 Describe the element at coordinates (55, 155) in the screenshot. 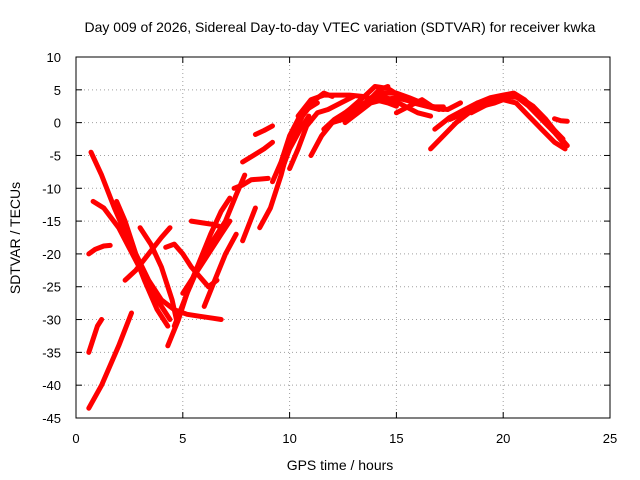

I see `y-tick-label: -5` at that location.